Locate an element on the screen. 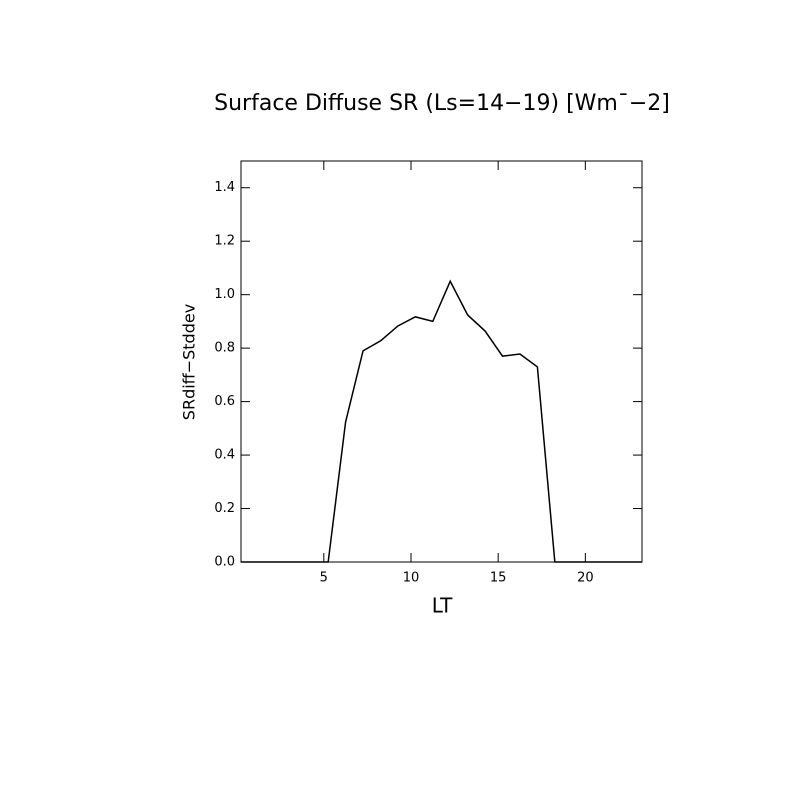 This screenshot has width=804, height=804. y-tick-label: 0.8 is located at coordinates (224, 348).